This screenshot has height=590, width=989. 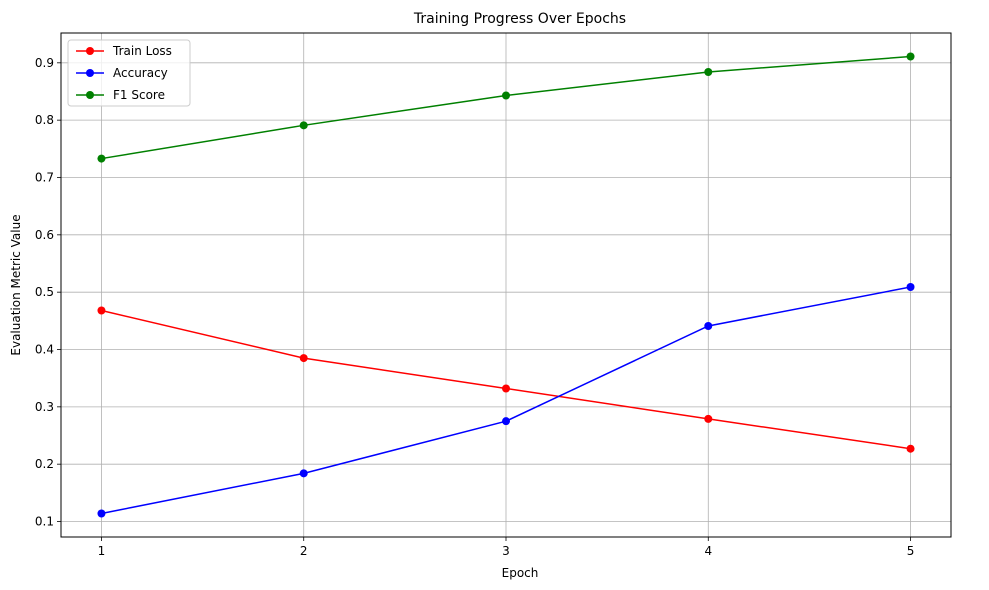 I want to click on y-tick-label: 0.9, so click(x=44, y=63).